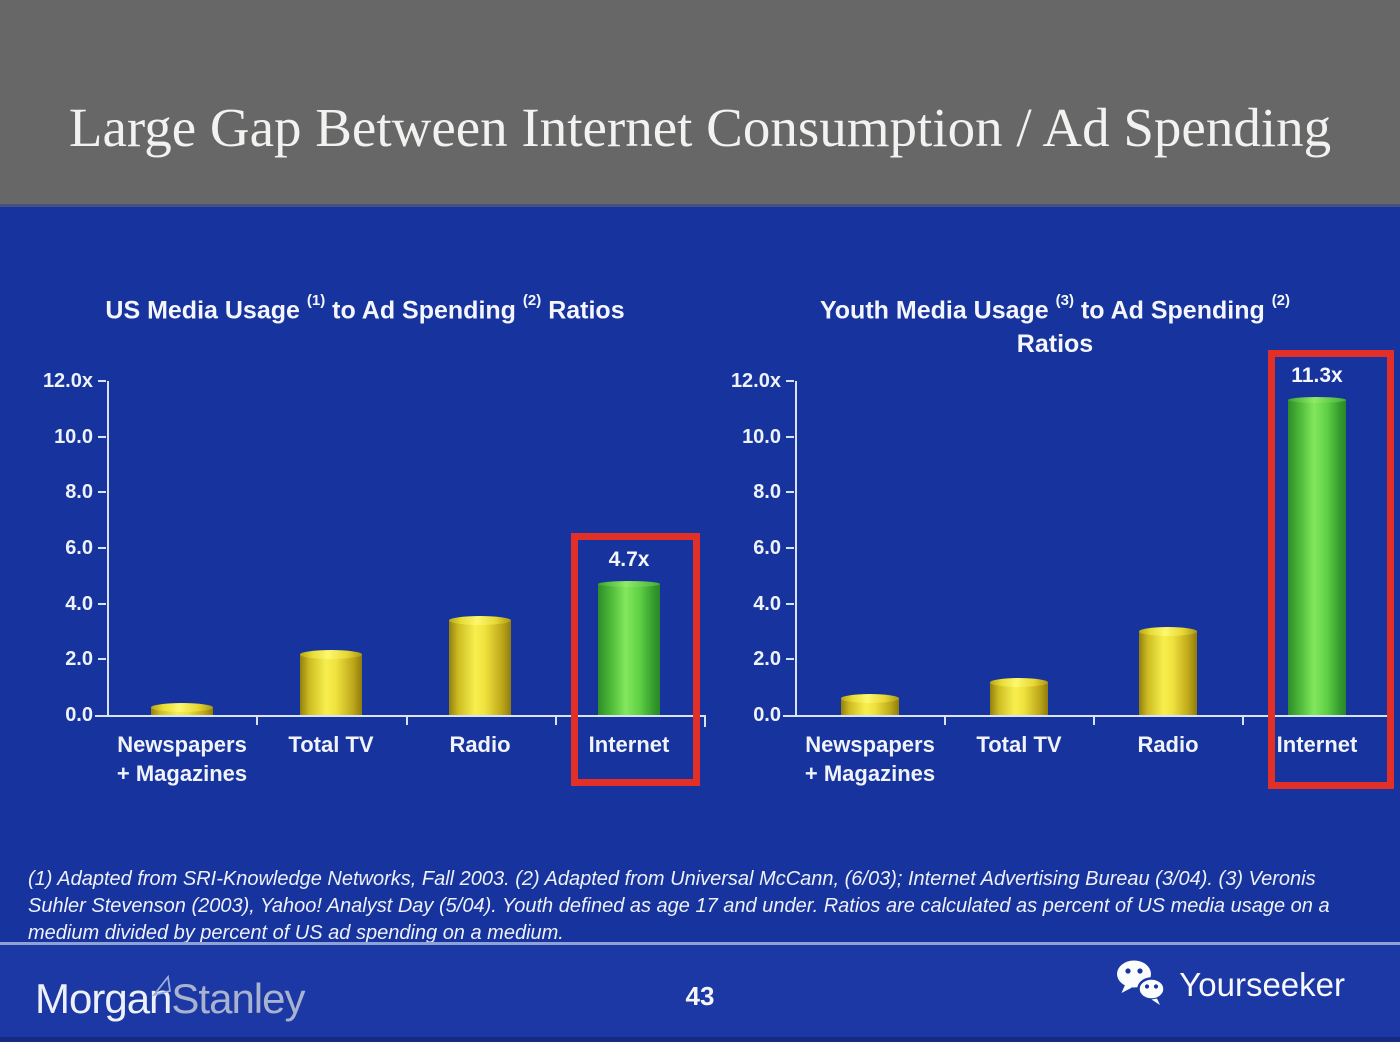 The width and height of the screenshot is (1400, 1042). What do you see at coordinates (1141, 985) in the screenshot?
I see `wechat-icon` at bounding box center [1141, 985].